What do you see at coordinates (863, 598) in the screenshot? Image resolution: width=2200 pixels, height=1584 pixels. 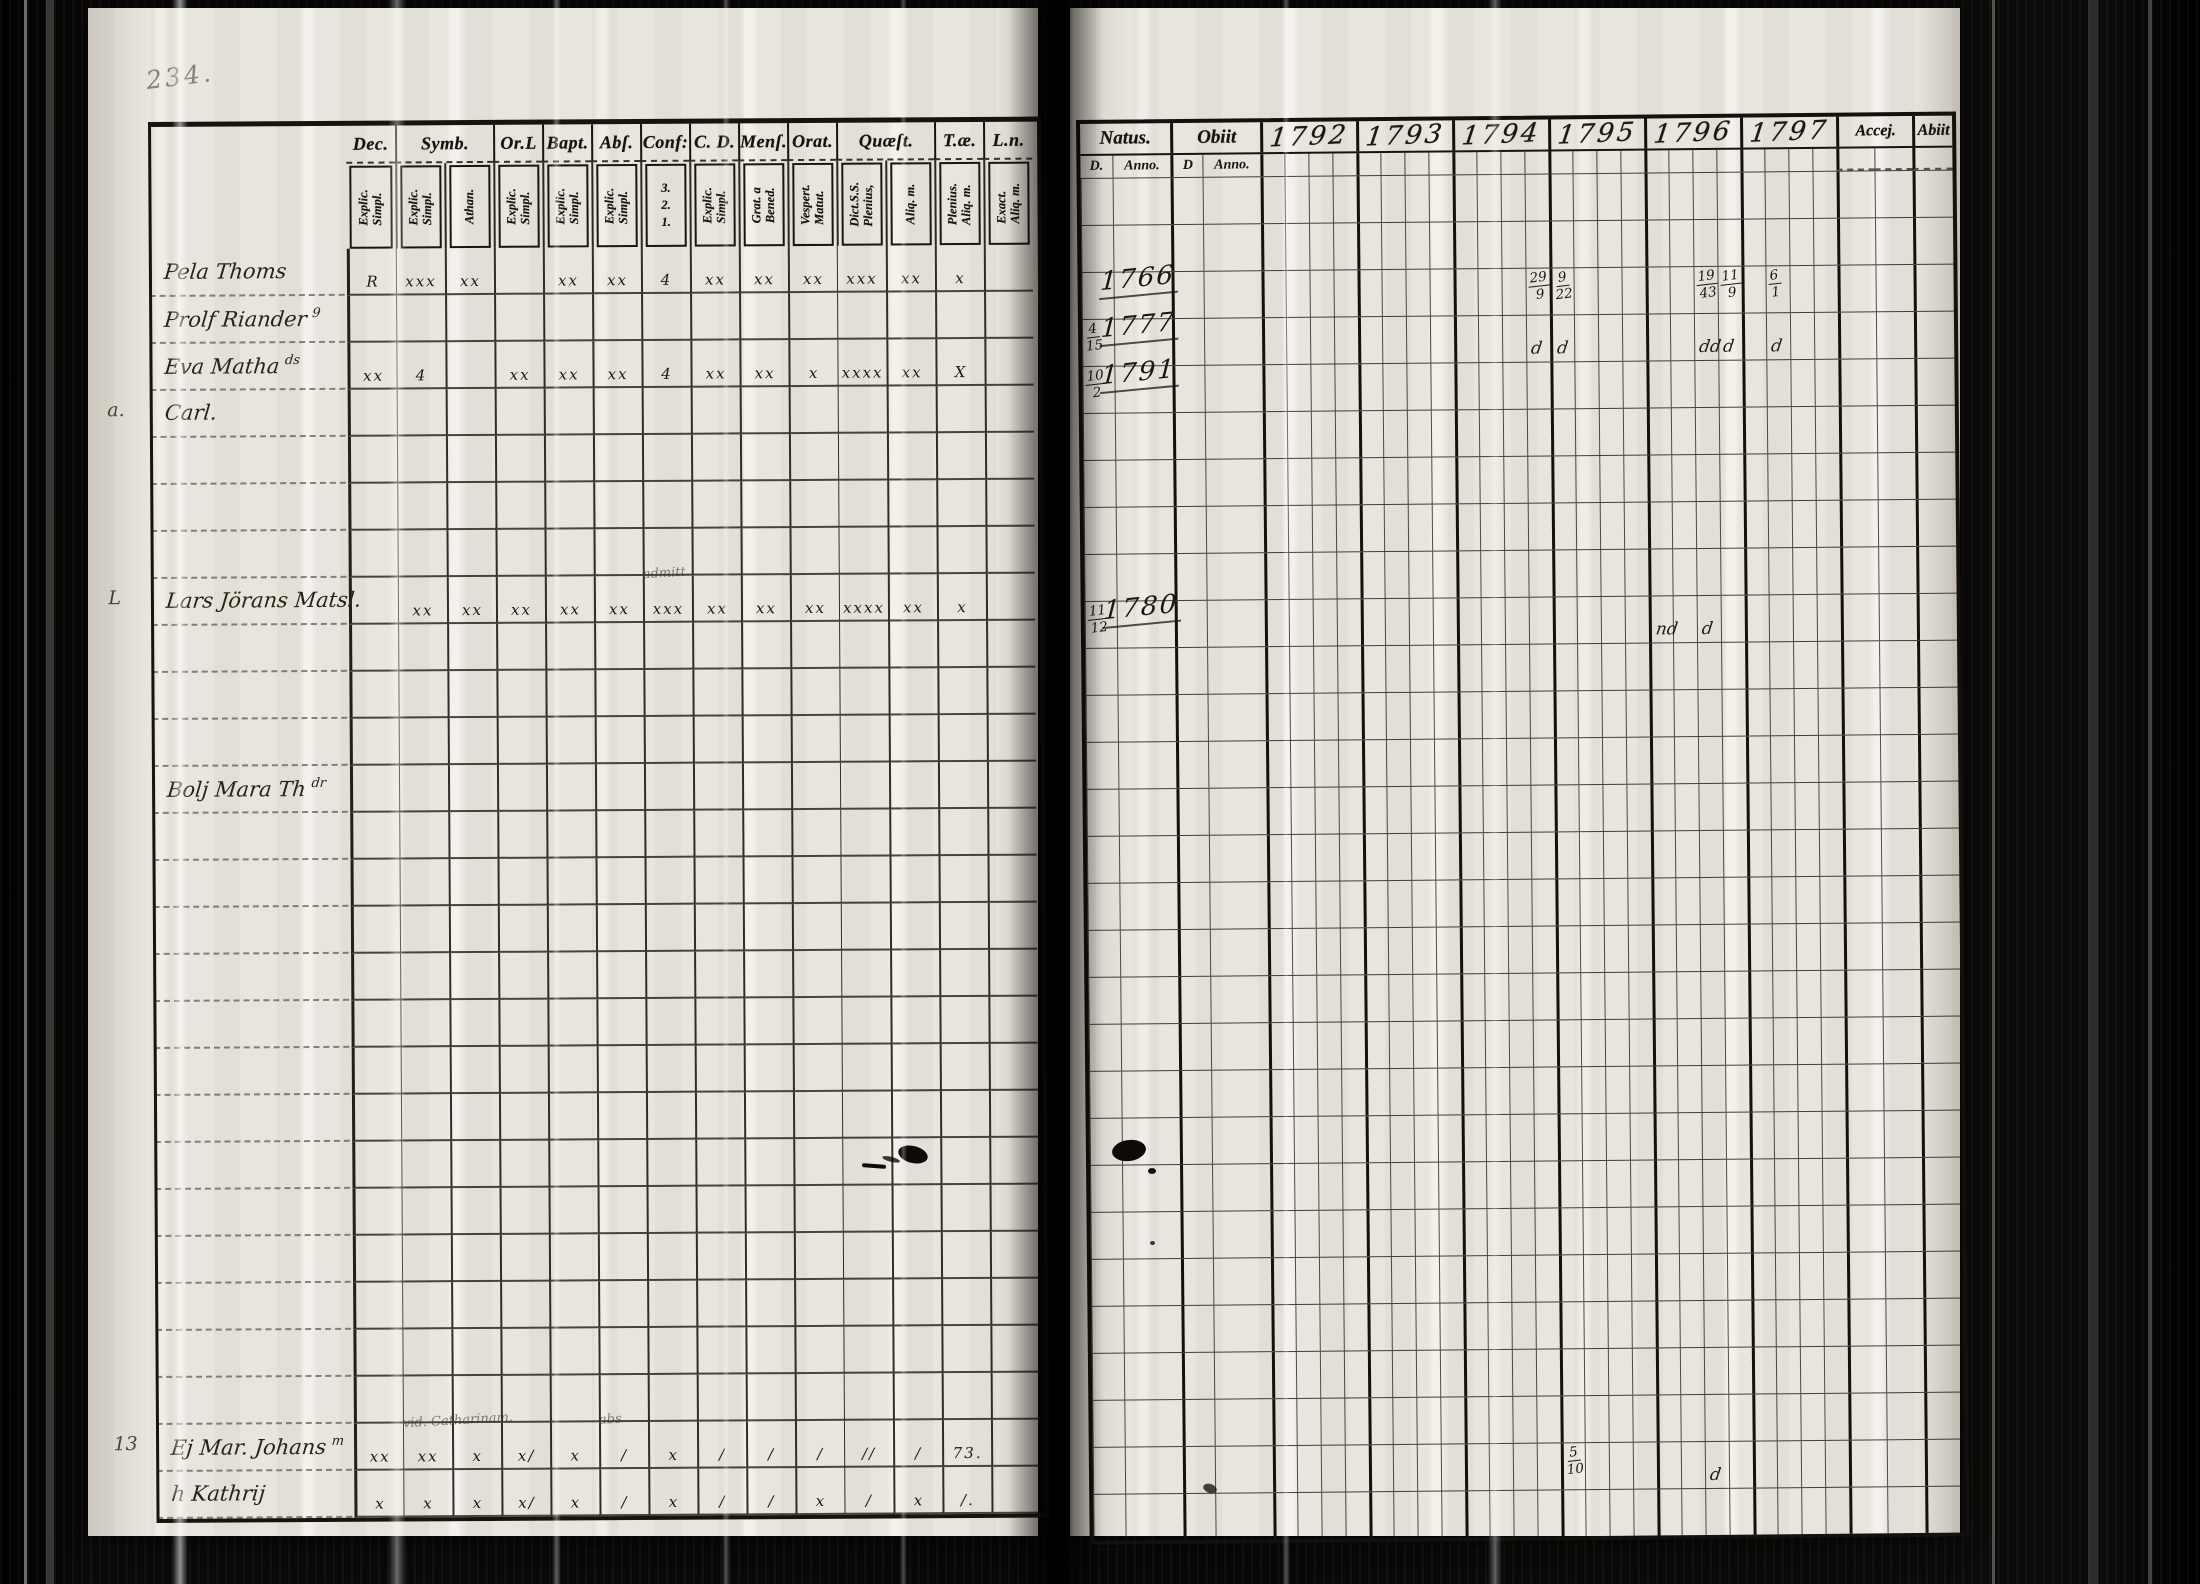 I see `mark-cell: xxxx` at bounding box center [863, 598].